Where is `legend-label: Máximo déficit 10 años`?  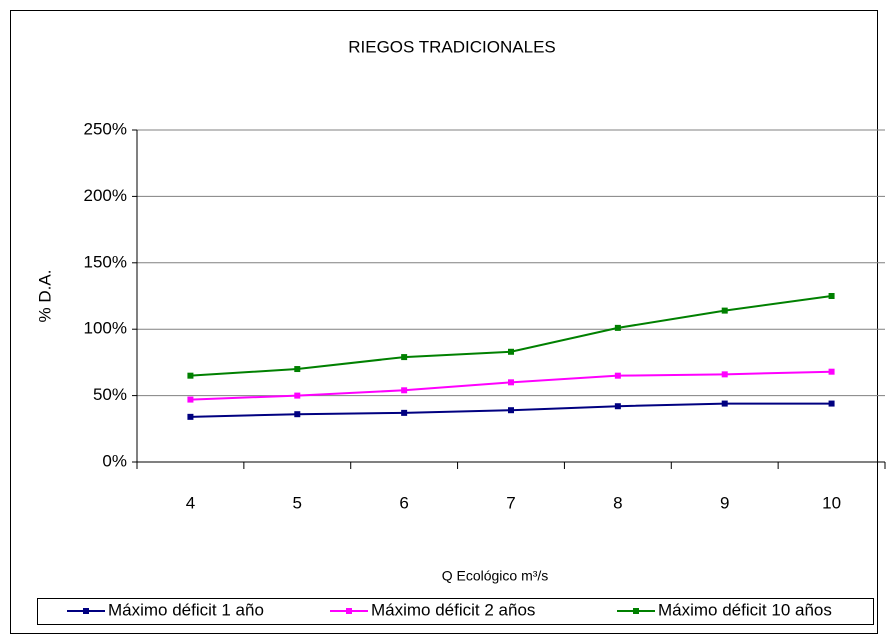 legend-label: Máximo déficit 10 años is located at coordinates (745, 609).